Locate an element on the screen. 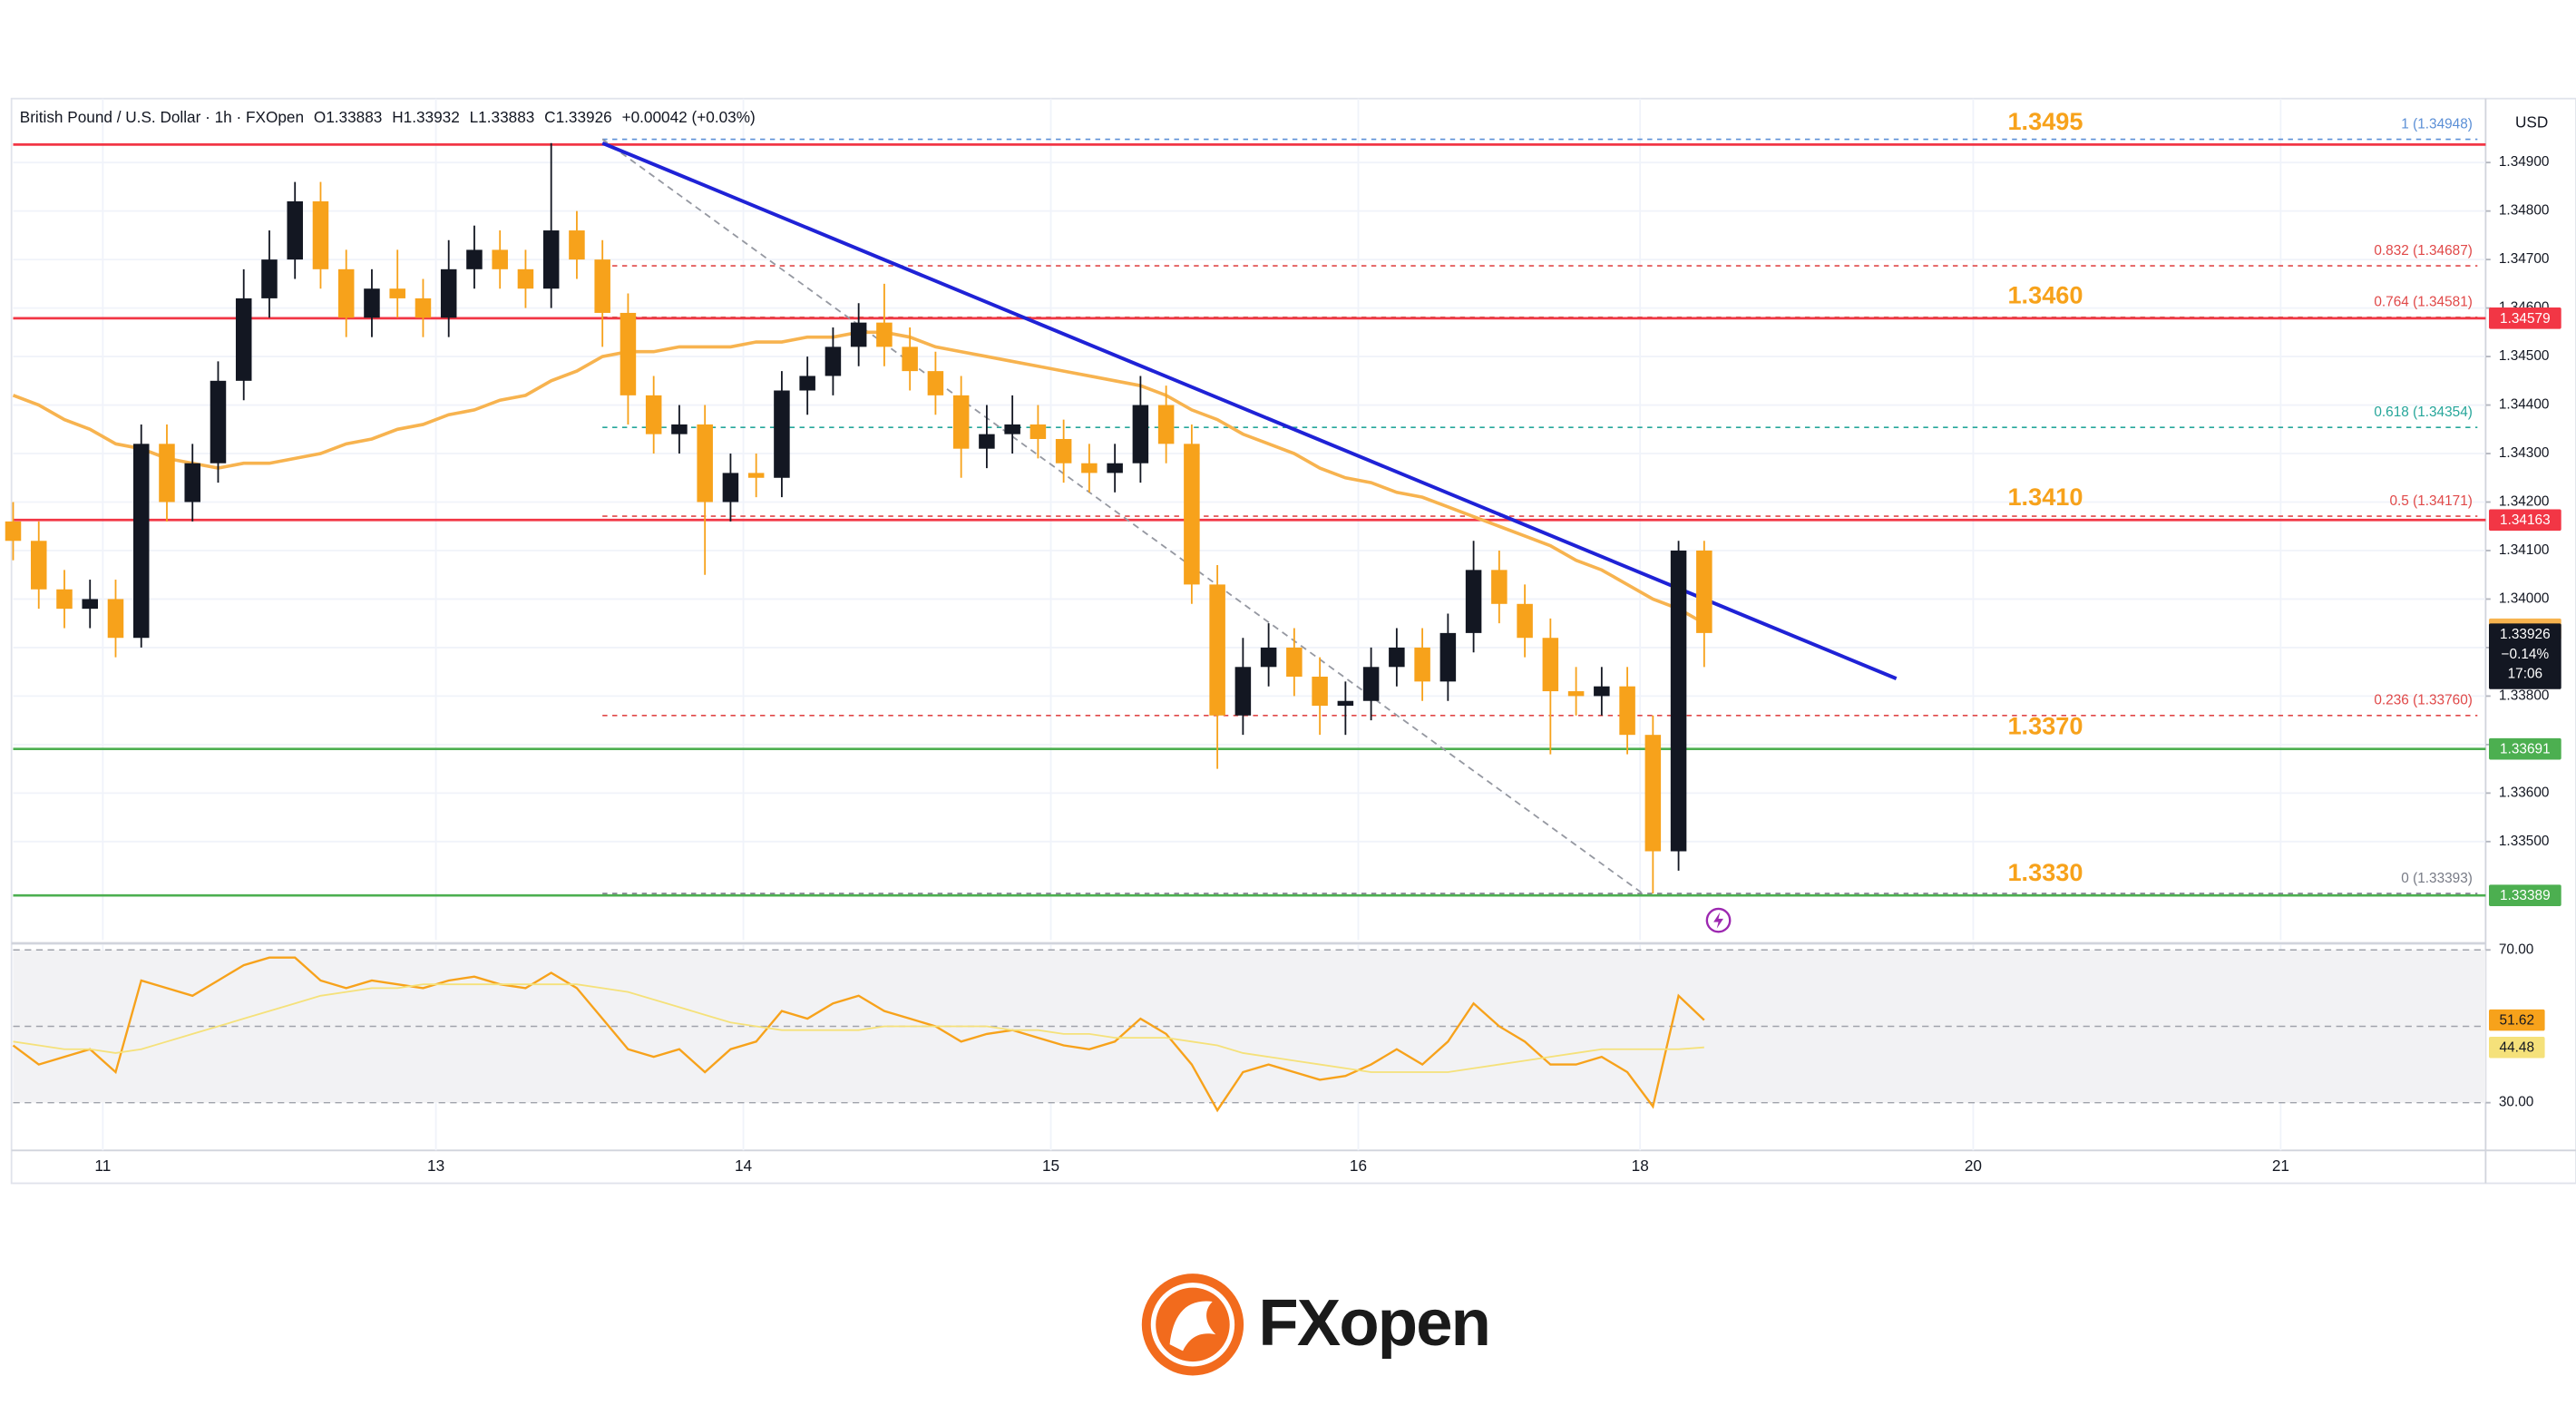 The width and height of the screenshot is (2576, 1415). y-tick-label: 70.00 is located at coordinates (2516, 949).